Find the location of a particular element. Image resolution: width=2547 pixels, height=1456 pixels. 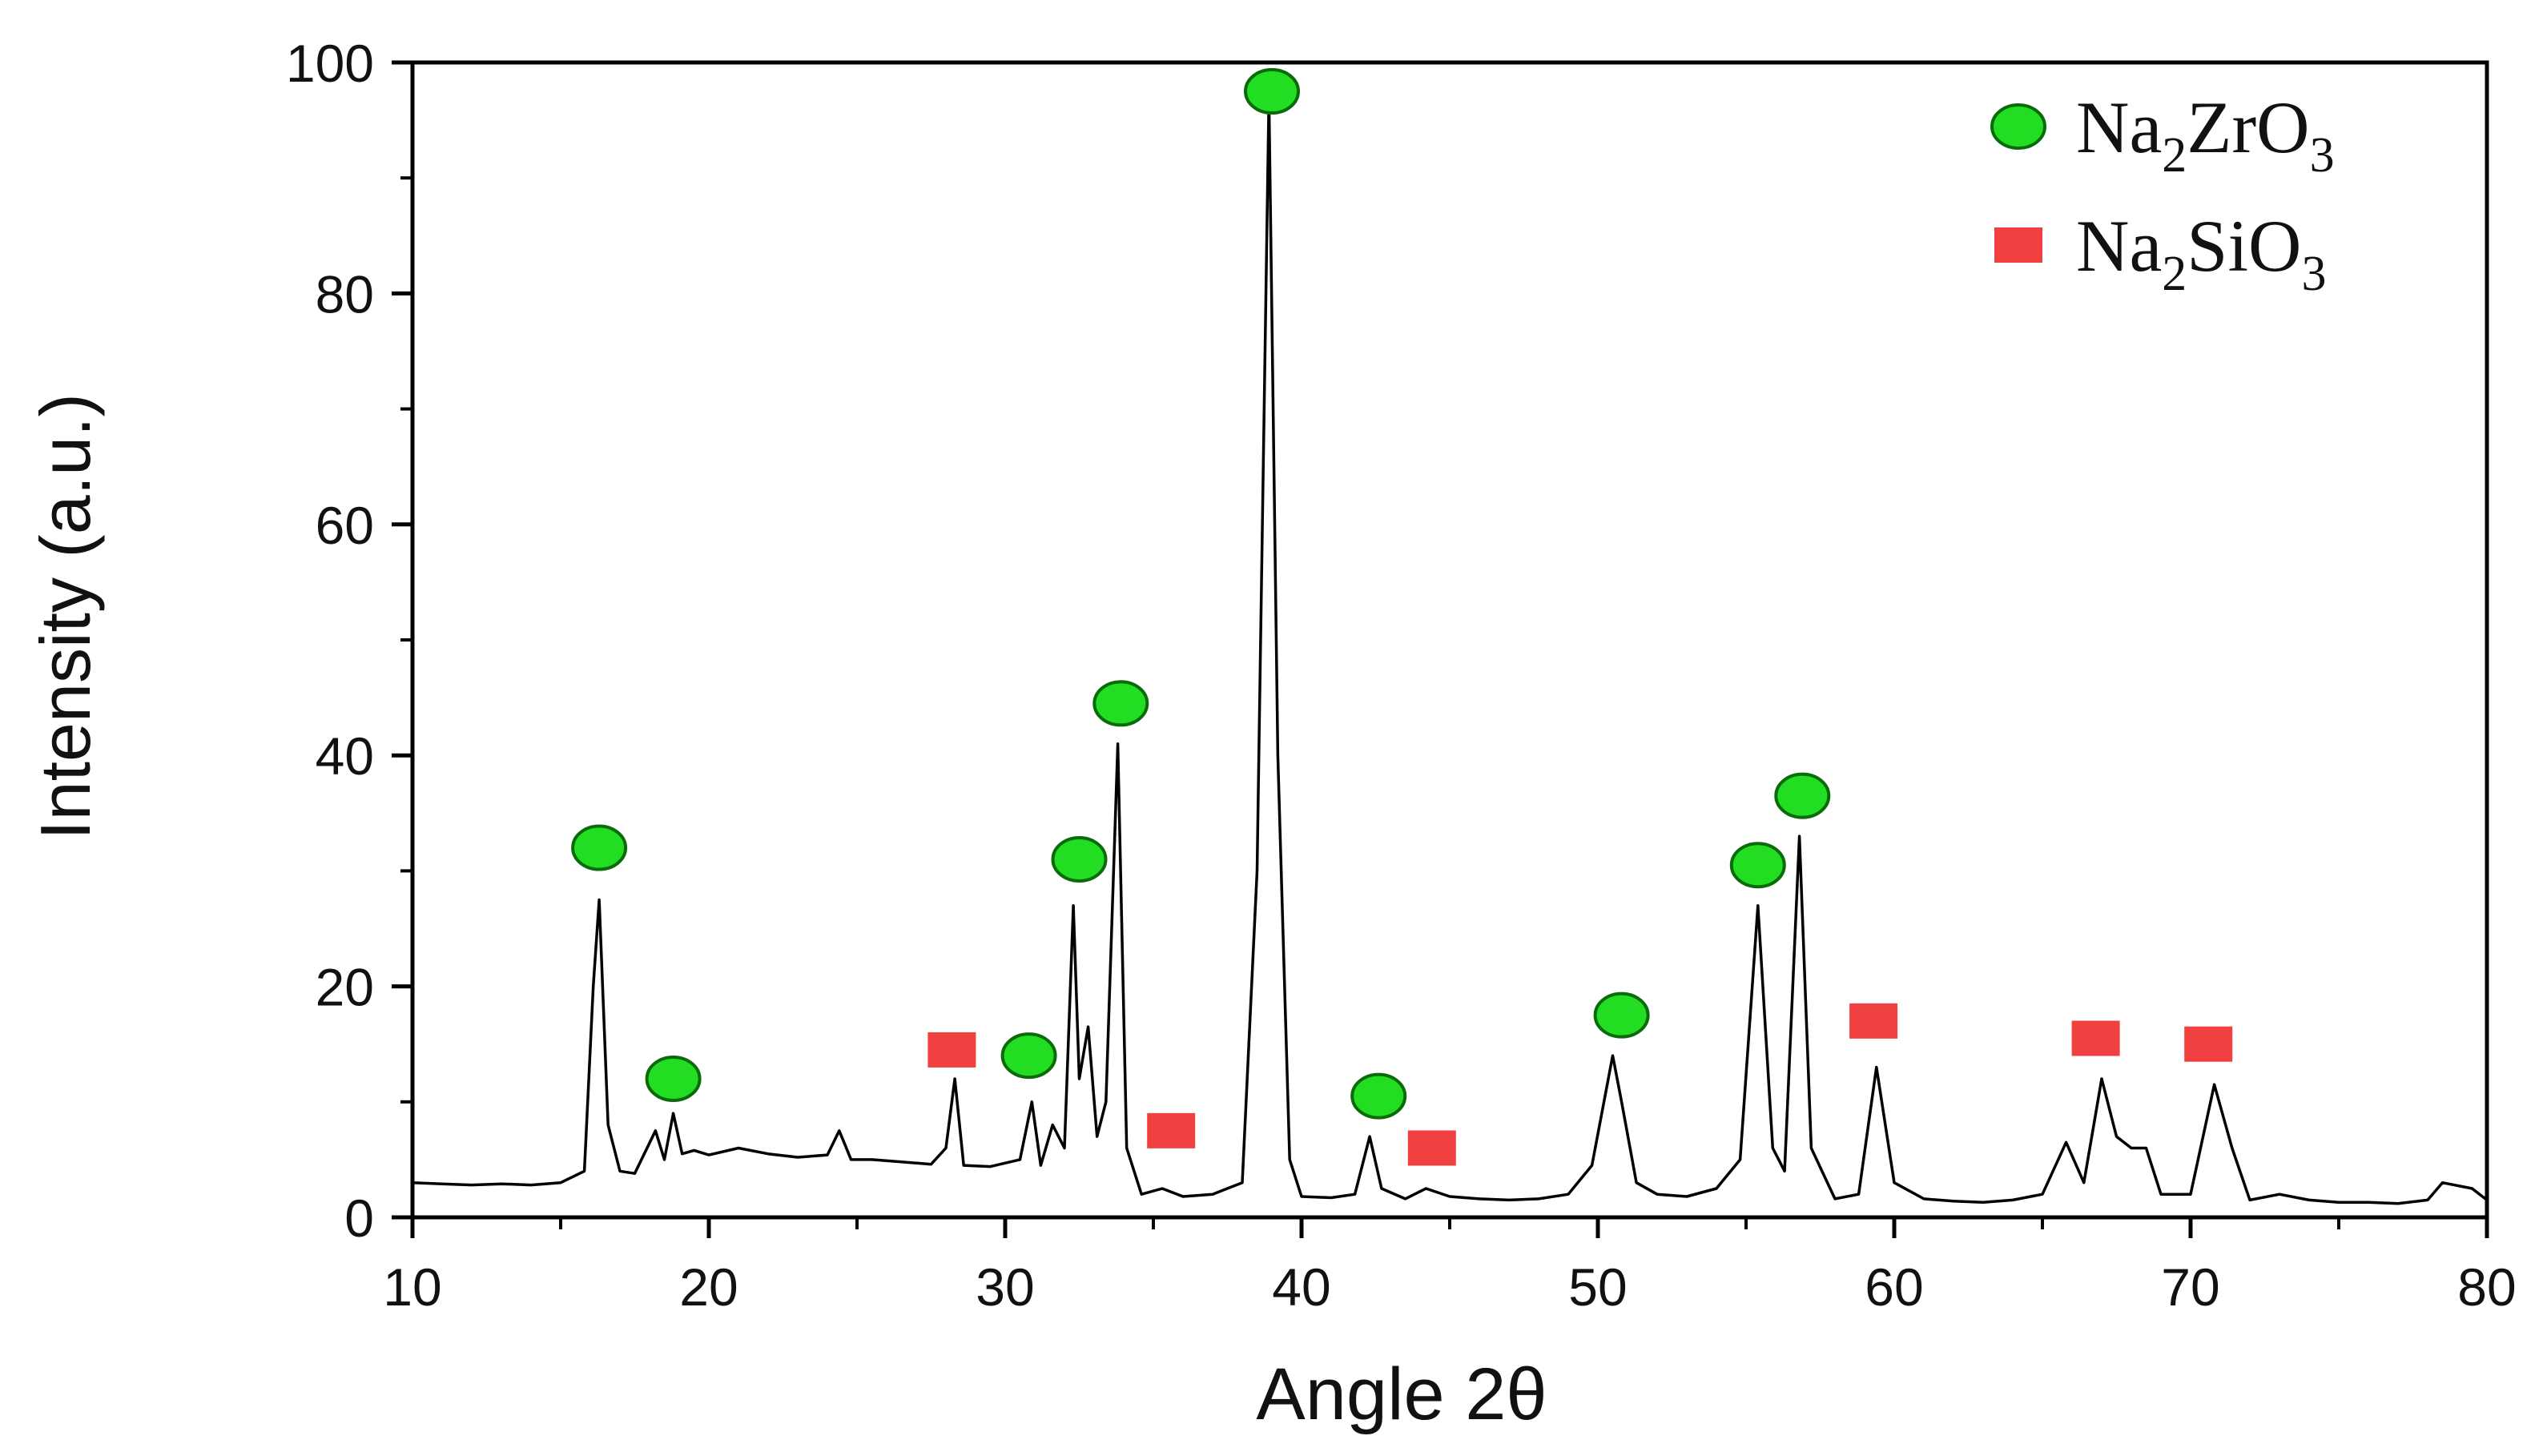

y-tick-label: 20 is located at coordinates (345, 987).